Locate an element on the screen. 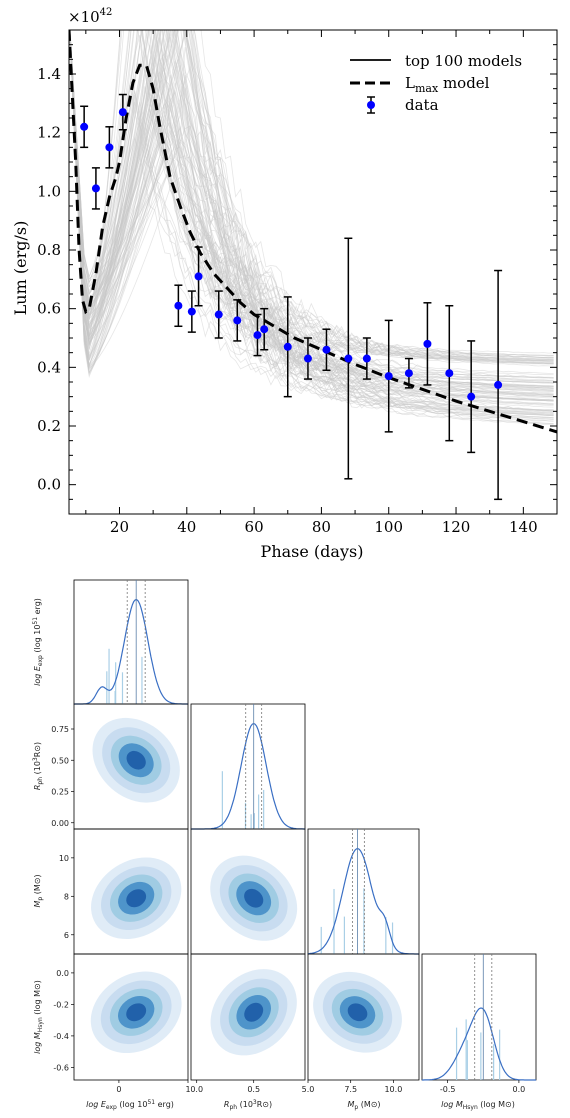 The width and height of the screenshot is (570, 1118). corner-ylabel-m-h: log MHsyn (log M⊙) is located at coordinates (38, 1017).